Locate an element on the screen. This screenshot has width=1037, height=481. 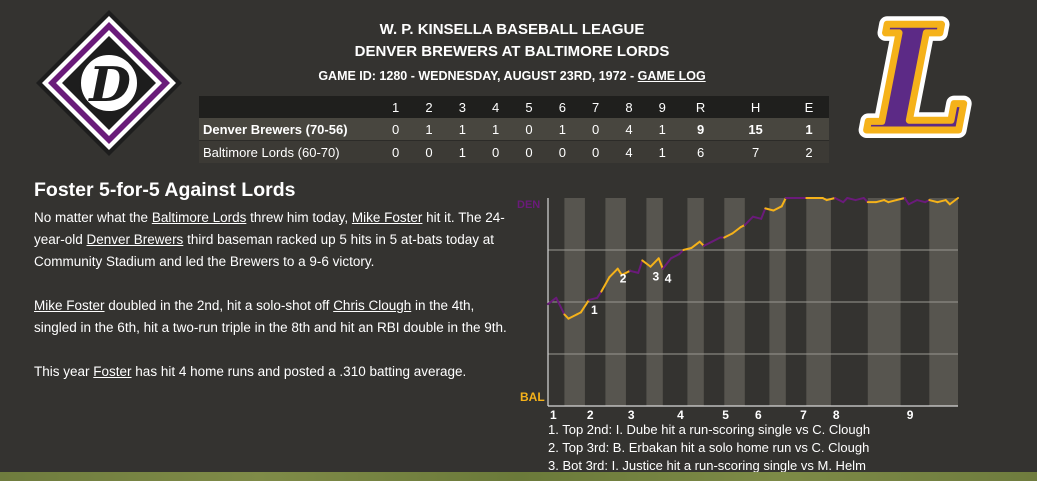
play-marker: 2 is located at coordinates (623, 279).